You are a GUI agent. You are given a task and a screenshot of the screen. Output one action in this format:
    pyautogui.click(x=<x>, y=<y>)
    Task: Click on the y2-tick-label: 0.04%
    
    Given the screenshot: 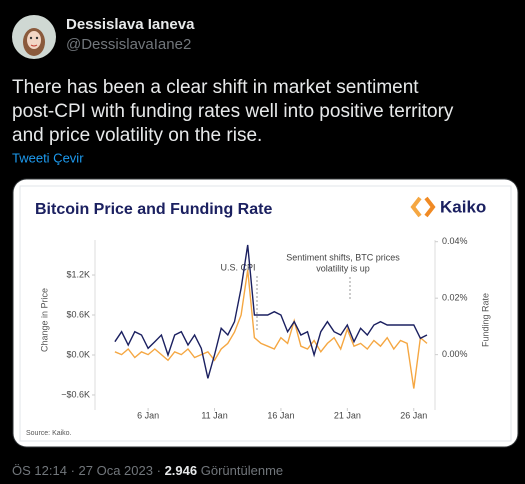 What is the action you would take?
    pyautogui.click(x=455, y=241)
    